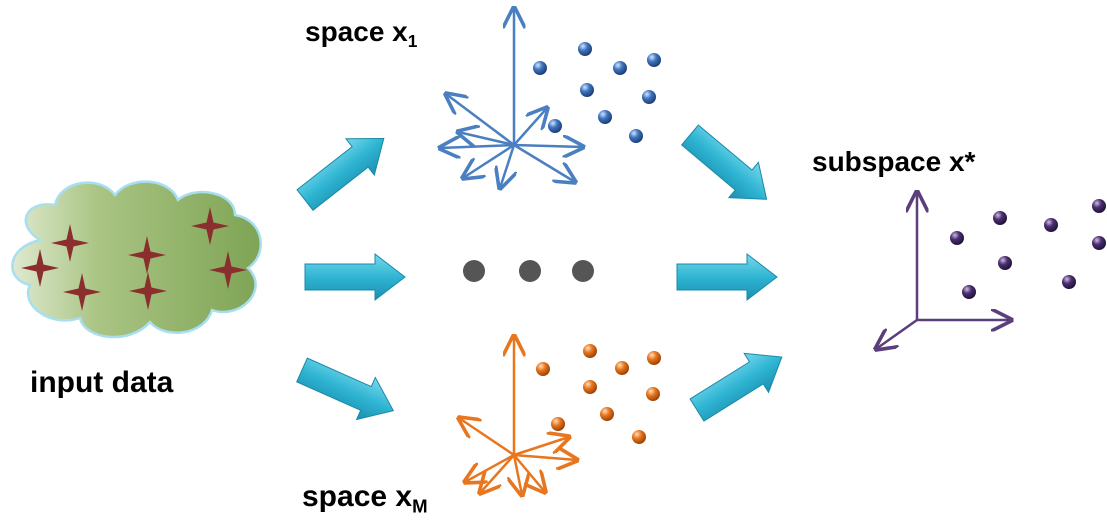  I want to click on space-1-label-subscript: 1, so click(412, 41).